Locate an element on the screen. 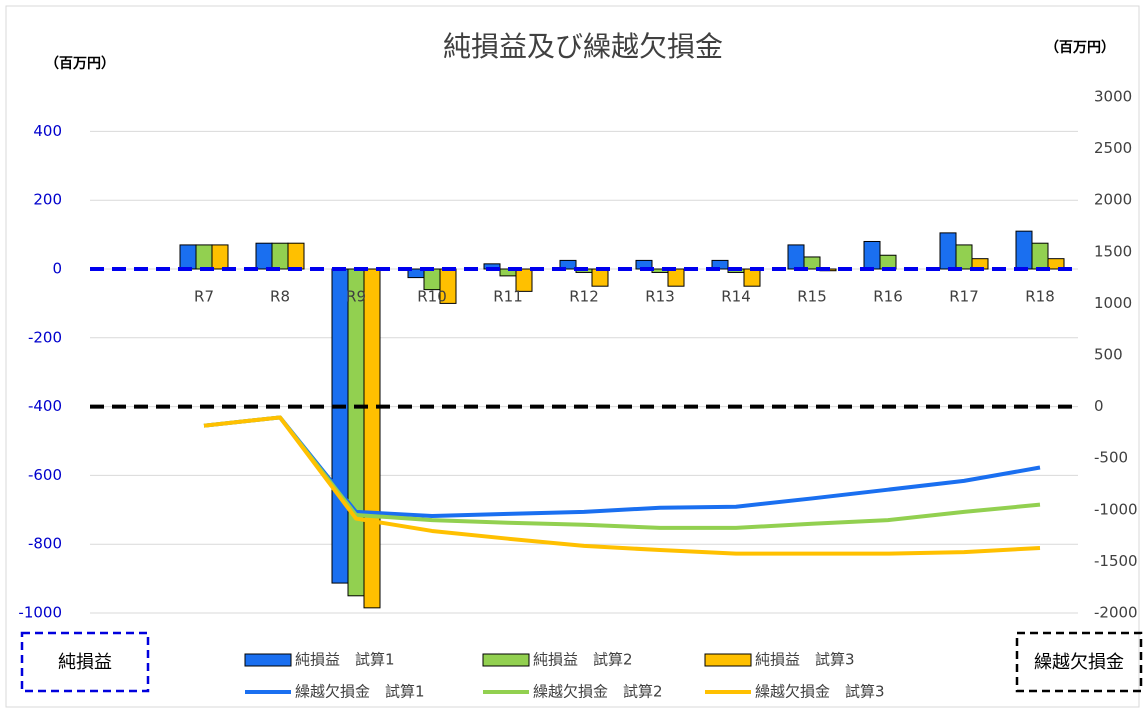 Image resolution: width=1145 pixels, height=713 pixels. x-tick-label: R11 is located at coordinates (508, 297).